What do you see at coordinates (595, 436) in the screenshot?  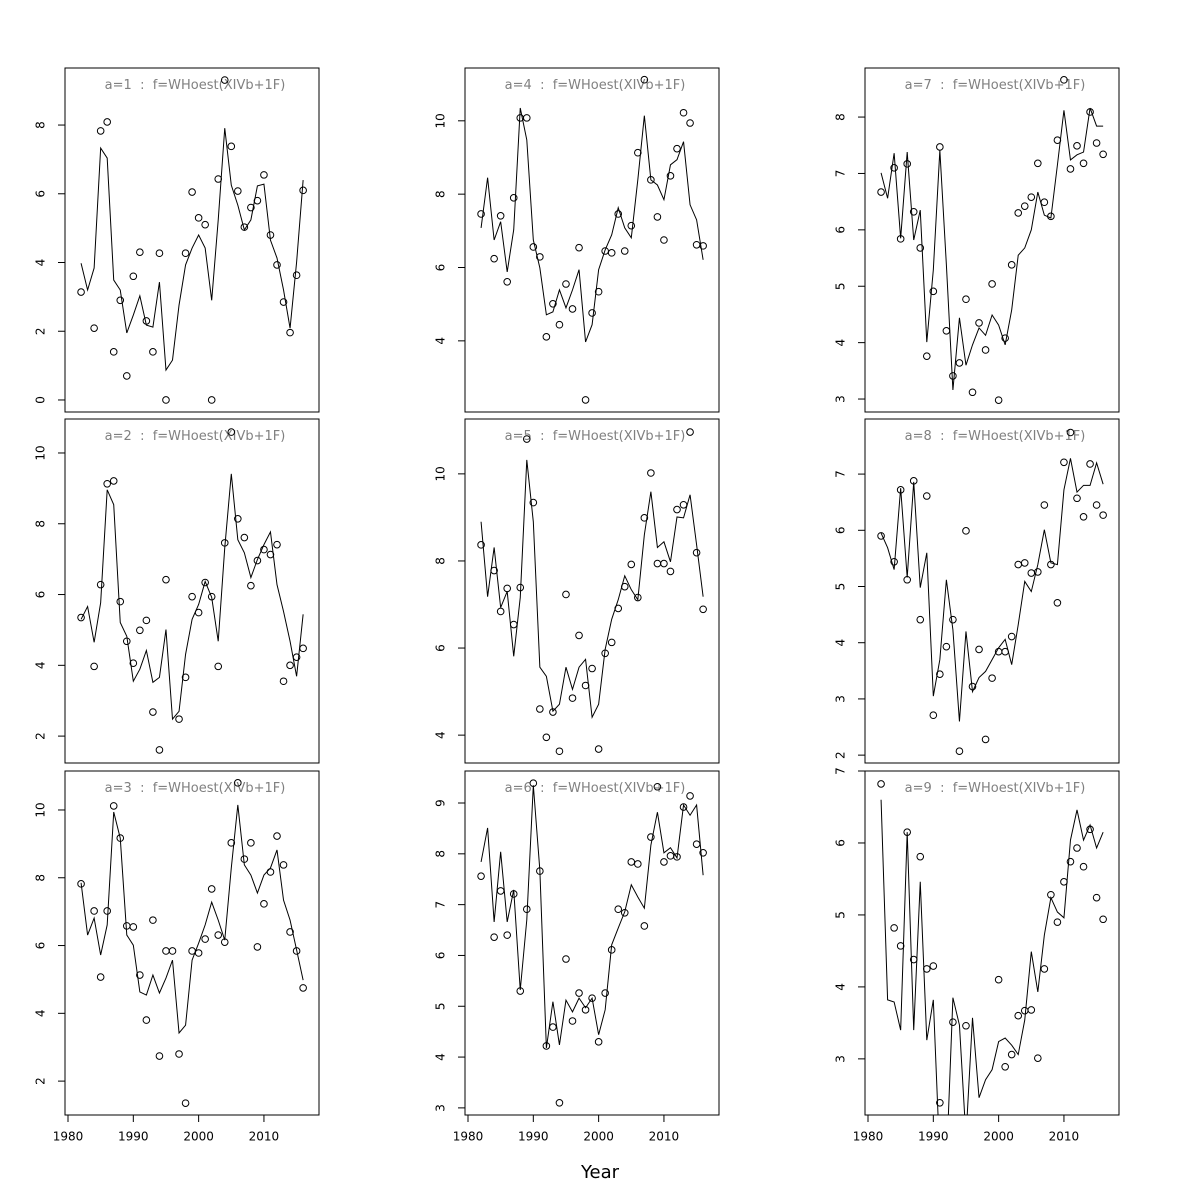 I see `panel-title: a=5 : f=WHoest(XIVb+1F)` at bounding box center [595, 436].